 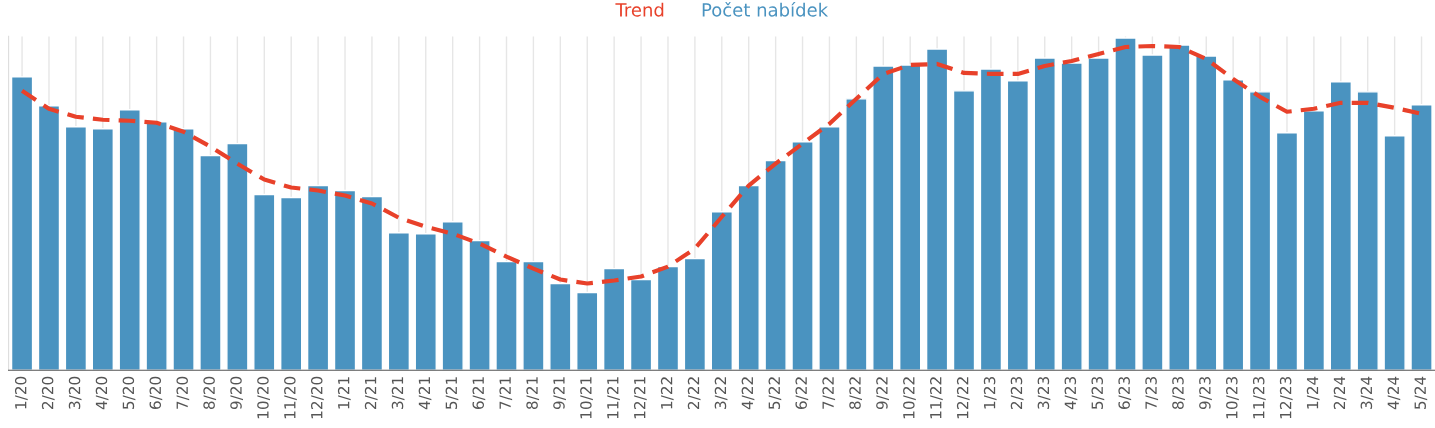 I want to click on x-tick-label: 10/21, so click(x=586, y=398).